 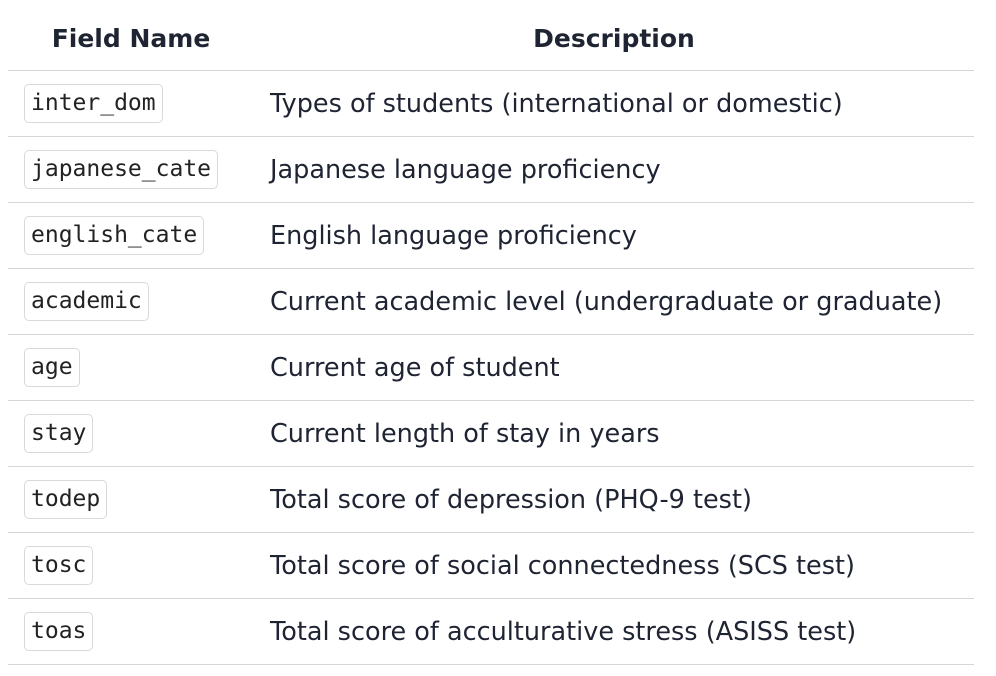 I want to click on table-row: age Current age of student, so click(x=491, y=367).